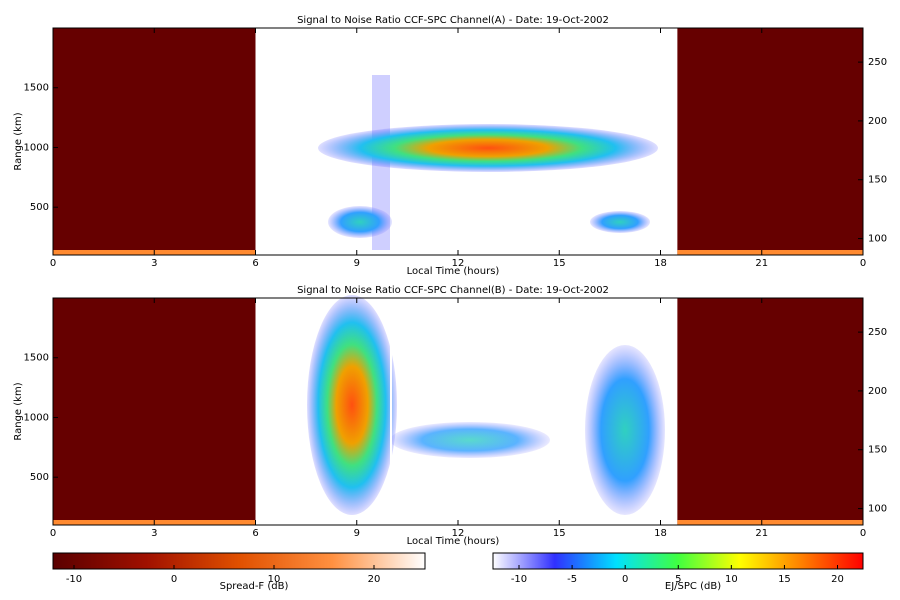 The width and height of the screenshot is (900, 600). What do you see at coordinates (693, 586) in the screenshot?
I see `colorbar-label: EJ/SPC (dB)` at bounding box center [693, 586].